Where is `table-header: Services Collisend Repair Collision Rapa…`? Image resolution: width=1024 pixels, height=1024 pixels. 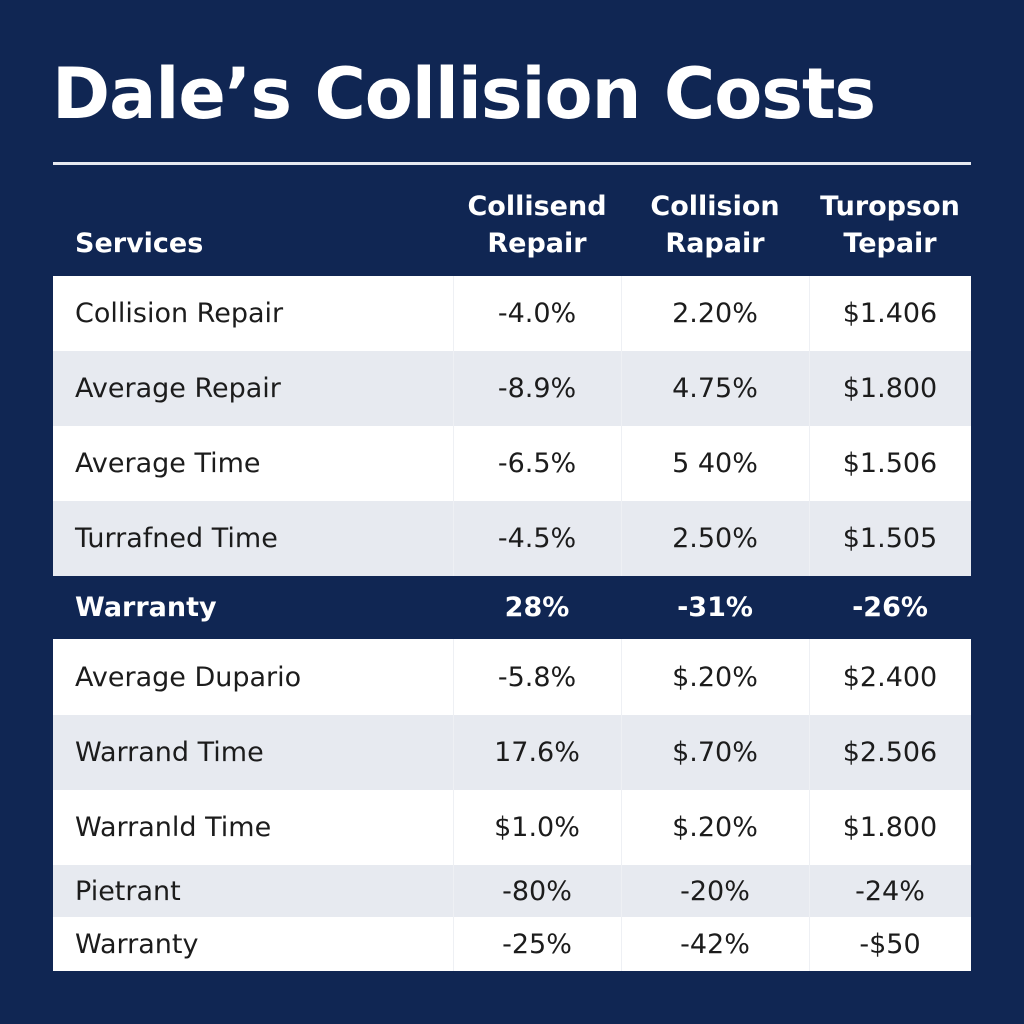 table-header: Services Collisend Repair Collision Rapa… is located at coordinates (512, 228).